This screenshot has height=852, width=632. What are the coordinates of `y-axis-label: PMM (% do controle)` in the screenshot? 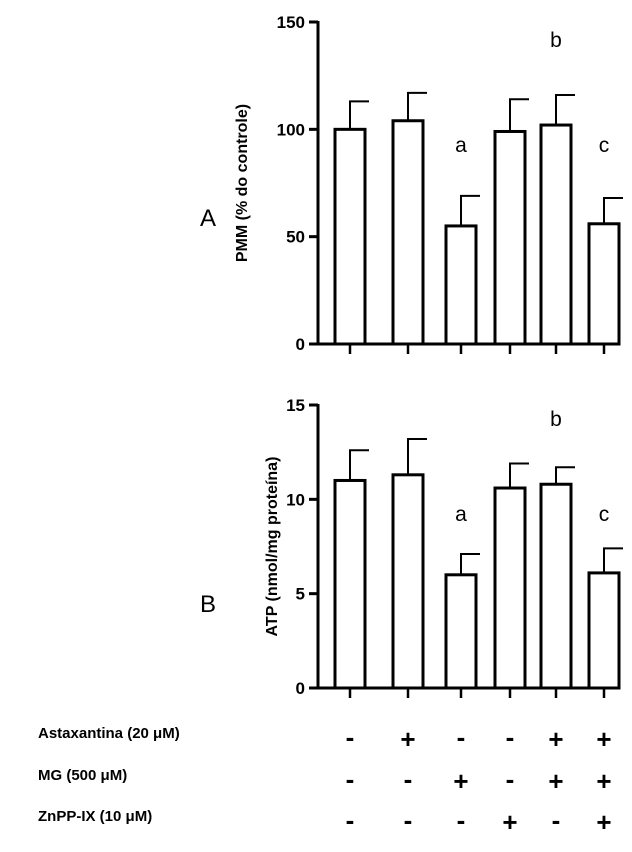 It's located at (242, 183).